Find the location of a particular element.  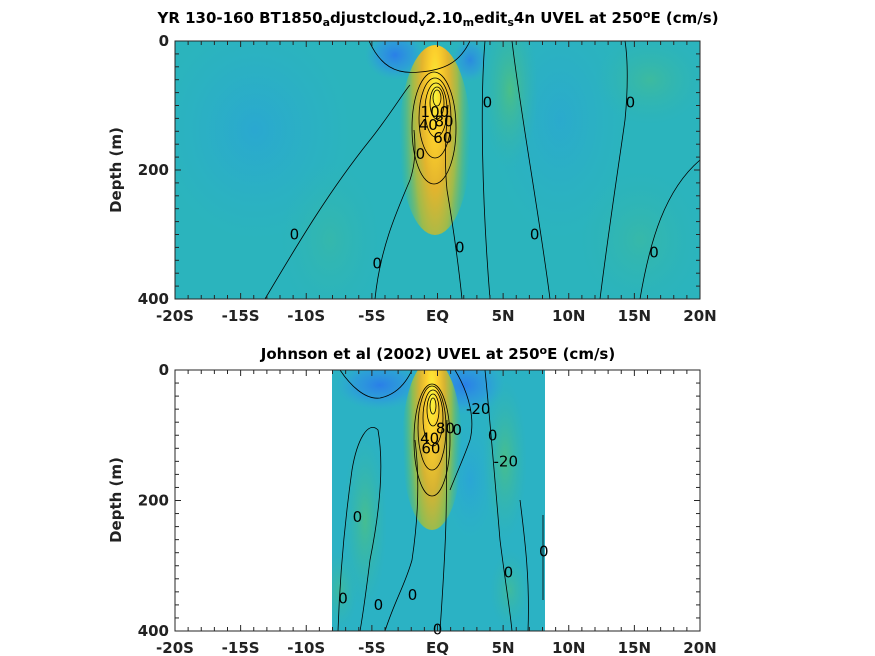

title-text: s is located at coordinates (510, 22).